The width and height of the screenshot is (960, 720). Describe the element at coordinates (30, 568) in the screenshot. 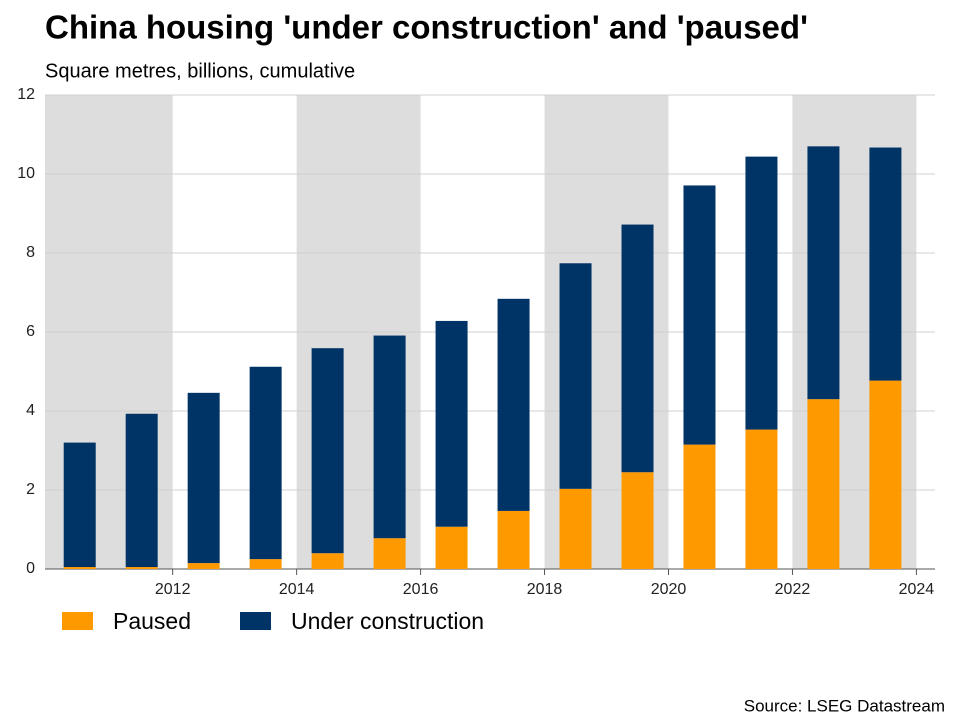

I see `y-tick-label: 0` at that location.